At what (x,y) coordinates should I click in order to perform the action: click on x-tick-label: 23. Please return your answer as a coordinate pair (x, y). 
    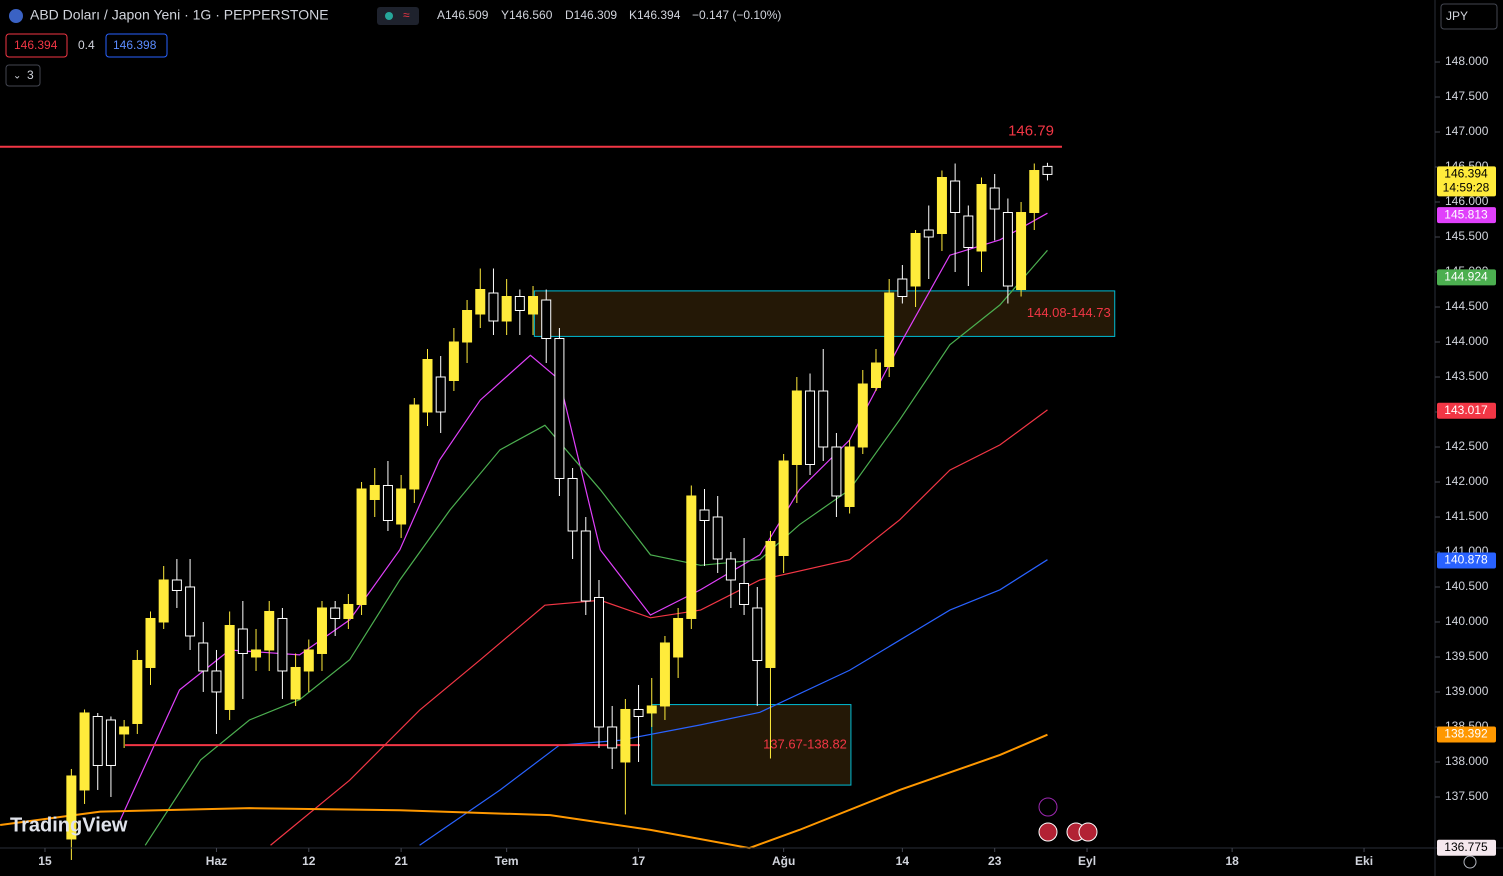
    Looking at the image, I should click on (995, 861).